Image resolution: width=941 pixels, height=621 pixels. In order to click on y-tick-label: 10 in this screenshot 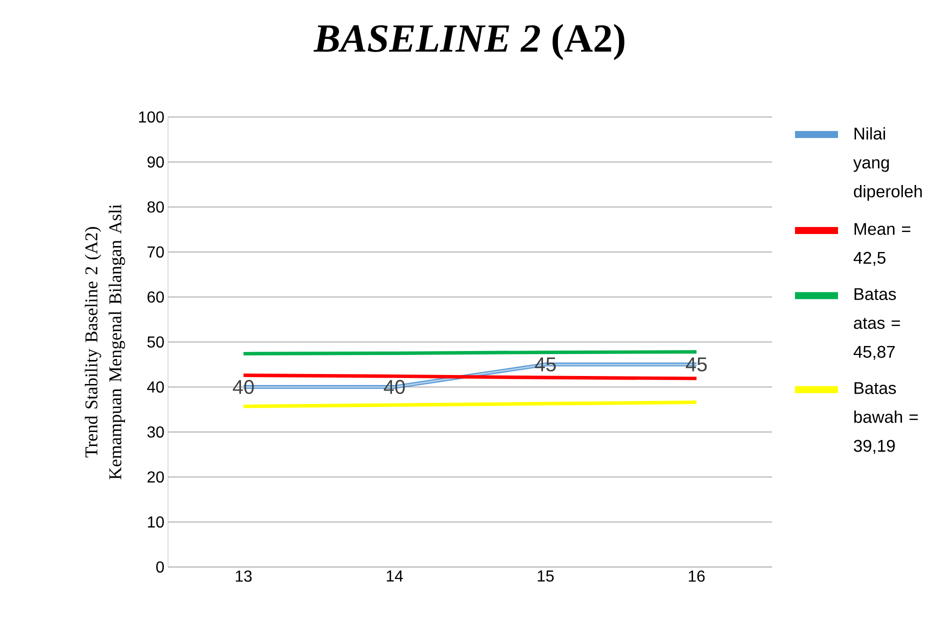, I will do `click(156, 522)`.